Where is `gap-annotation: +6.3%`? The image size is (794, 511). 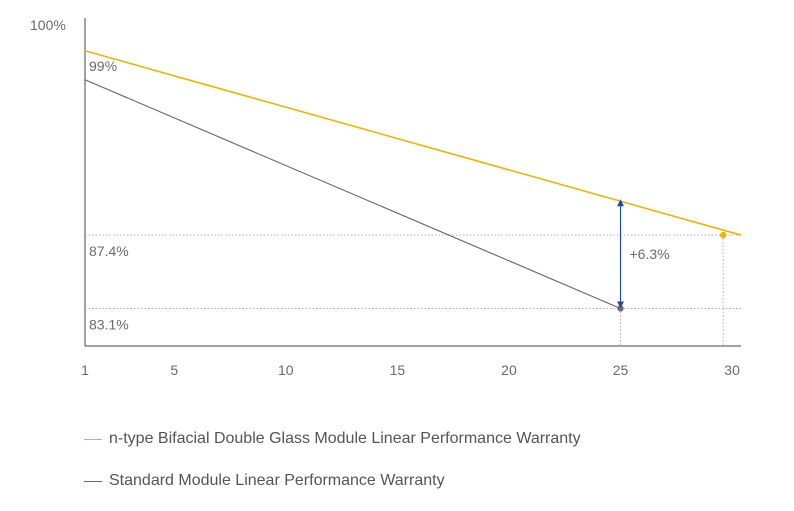 gap-annotation: +6.3% is located at coordinates (643, 254).